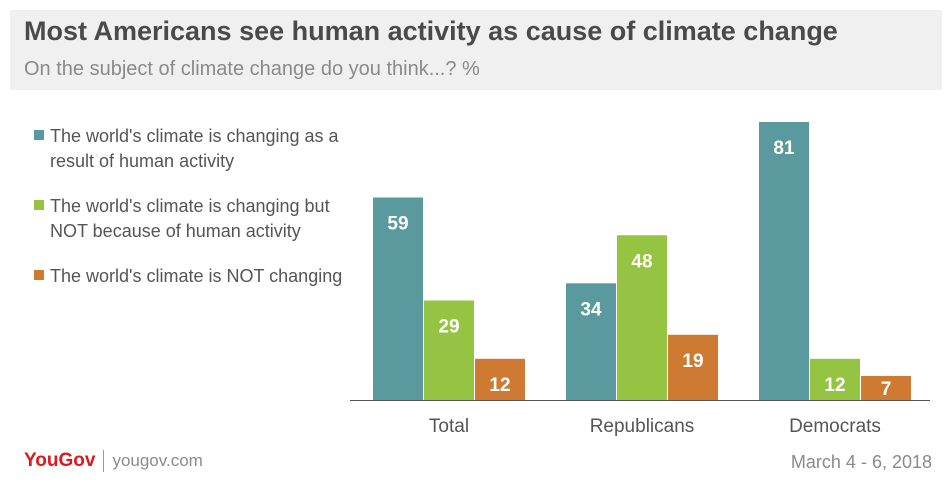  Describe the element at coordinates (39, 205) in the screenshot. I see `legend-swatch-not-human-activity` at that location.